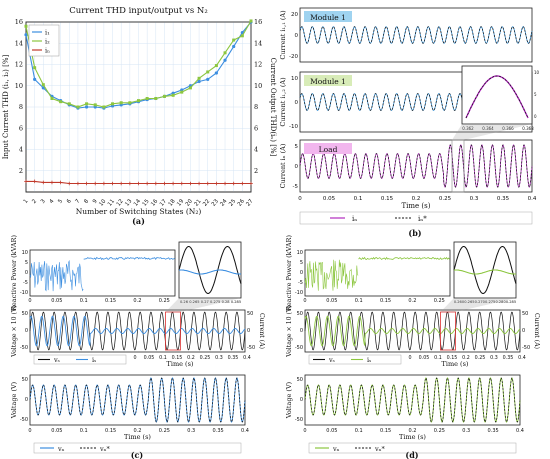 The width and height of the screenshot is (550, 459). Describe the element at coordinates (385, 301) in the screenshot. I see `panel-d-reactive-x-tick: 0.15` at that location.